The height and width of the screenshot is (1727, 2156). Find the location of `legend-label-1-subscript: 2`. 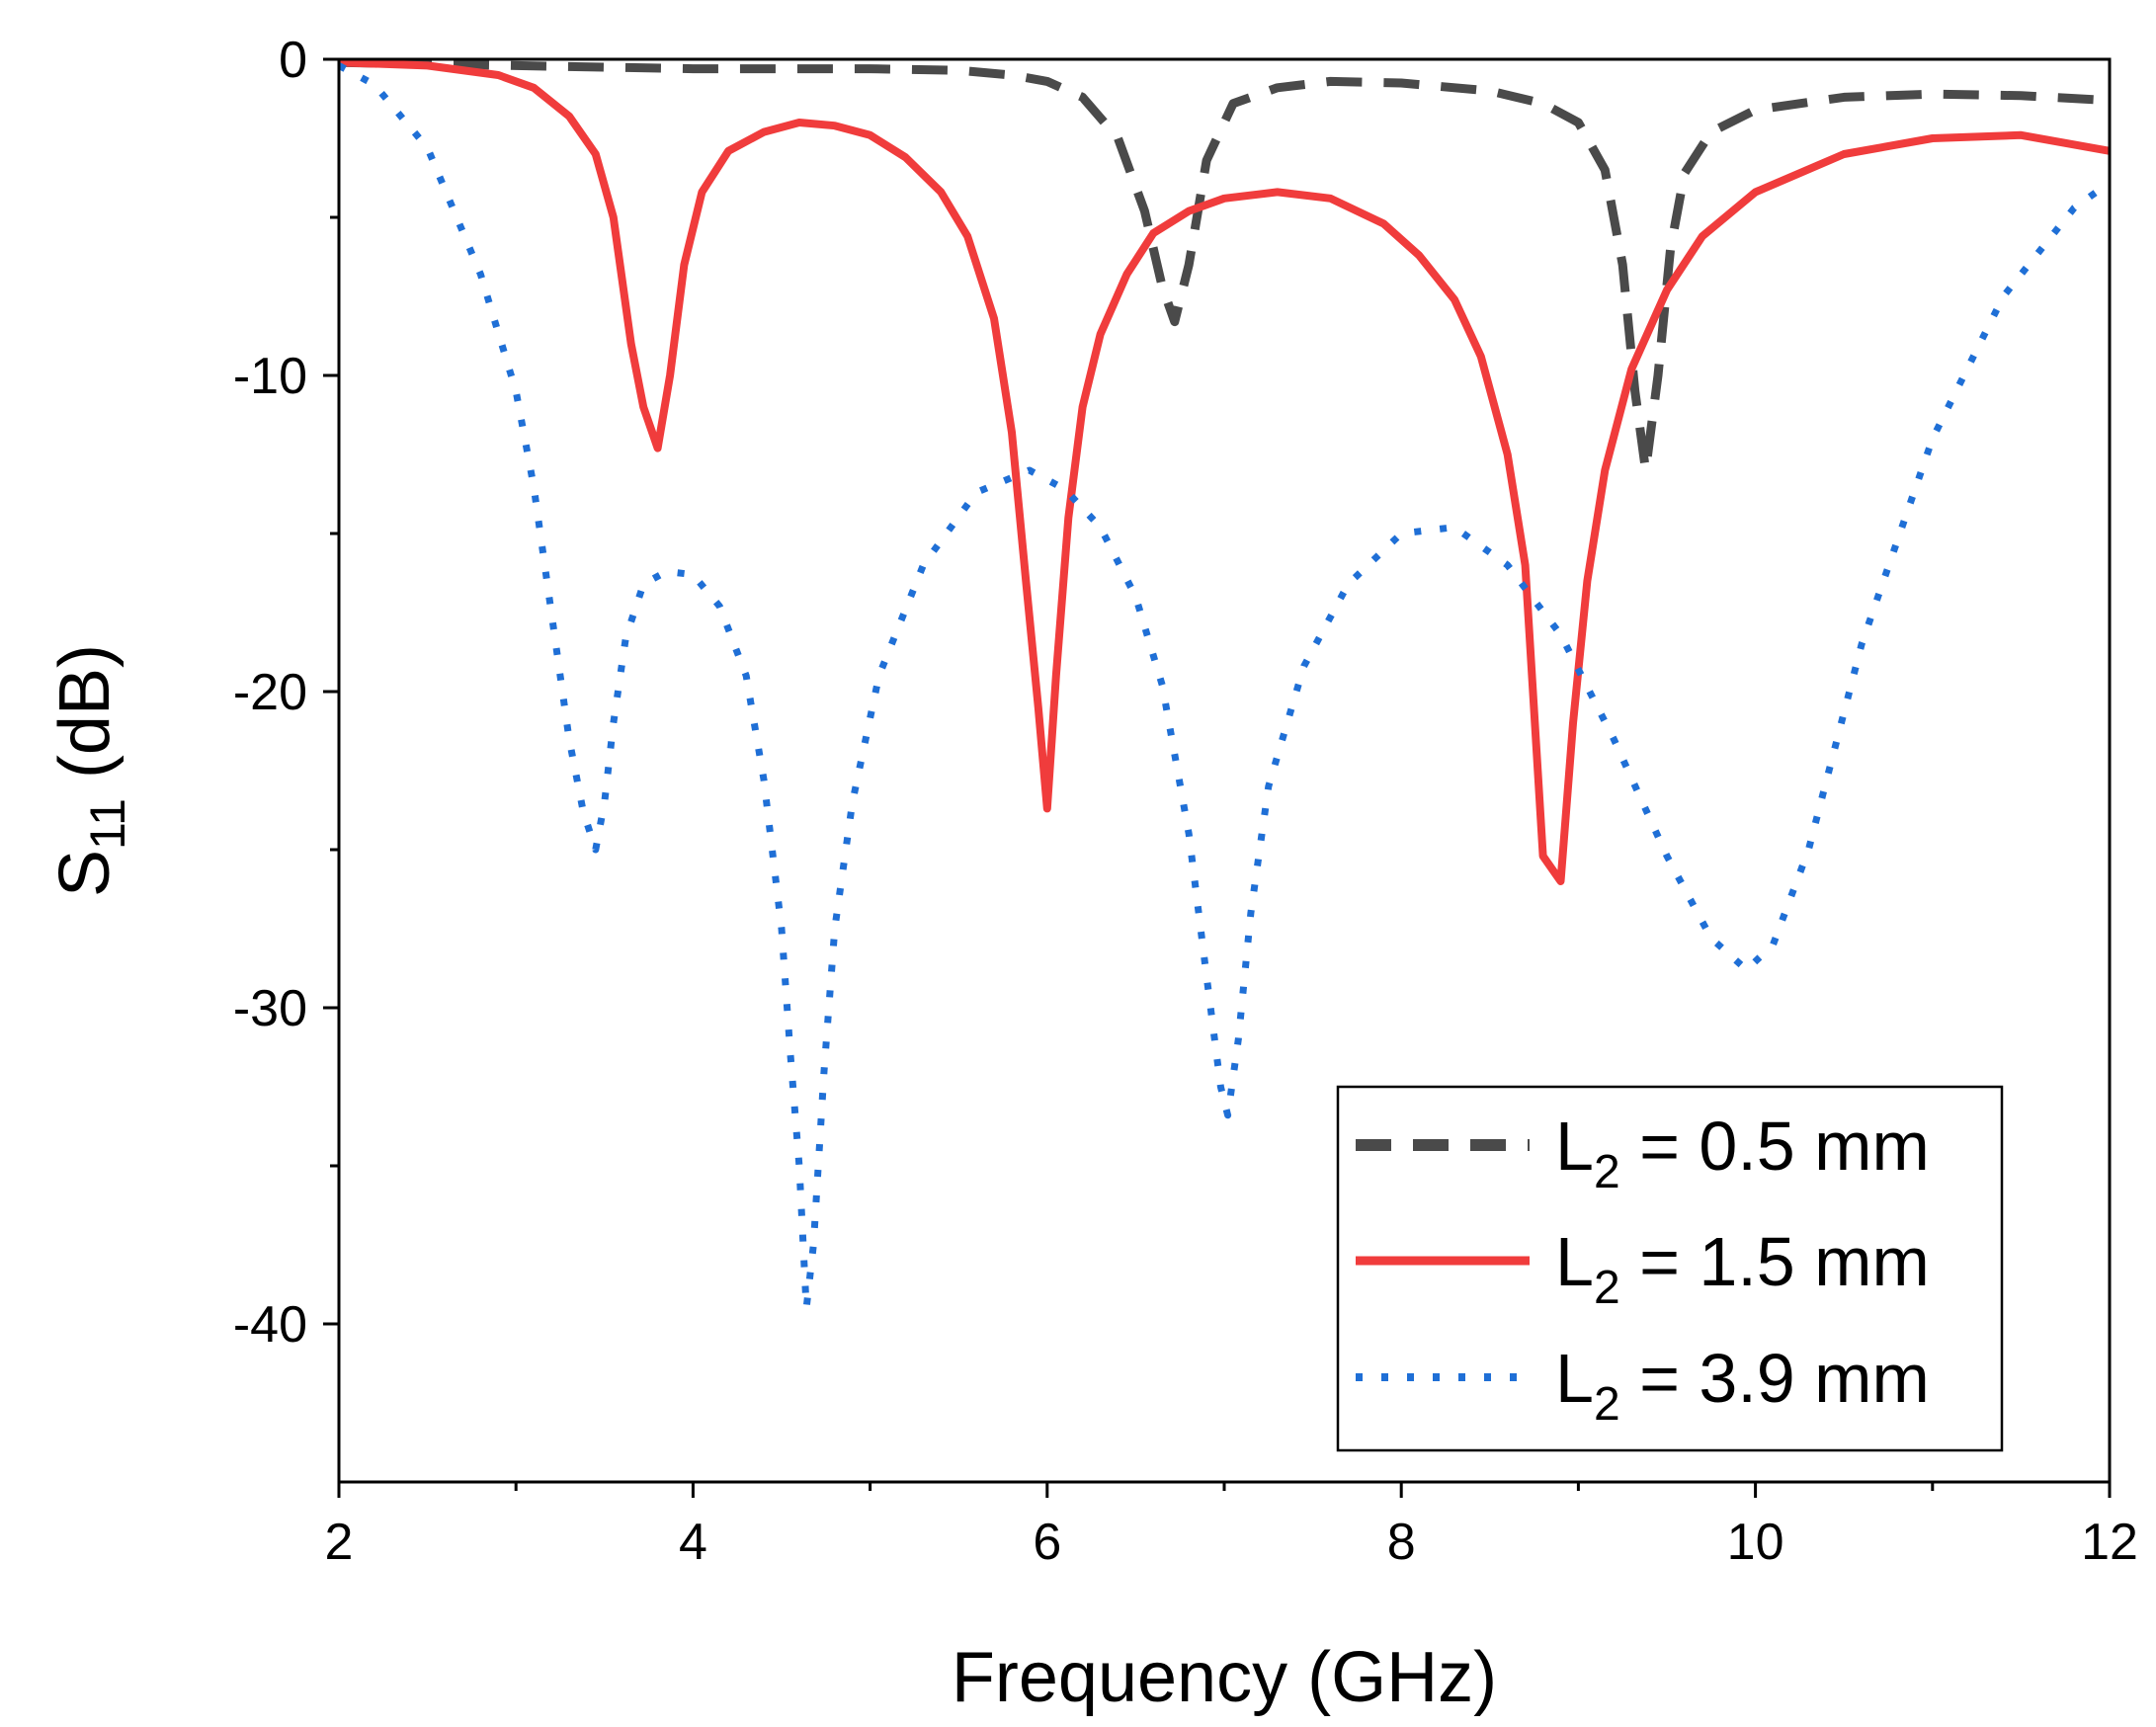

legend-label-1-subscript: 2 is located at coordinates (1607, 1288).